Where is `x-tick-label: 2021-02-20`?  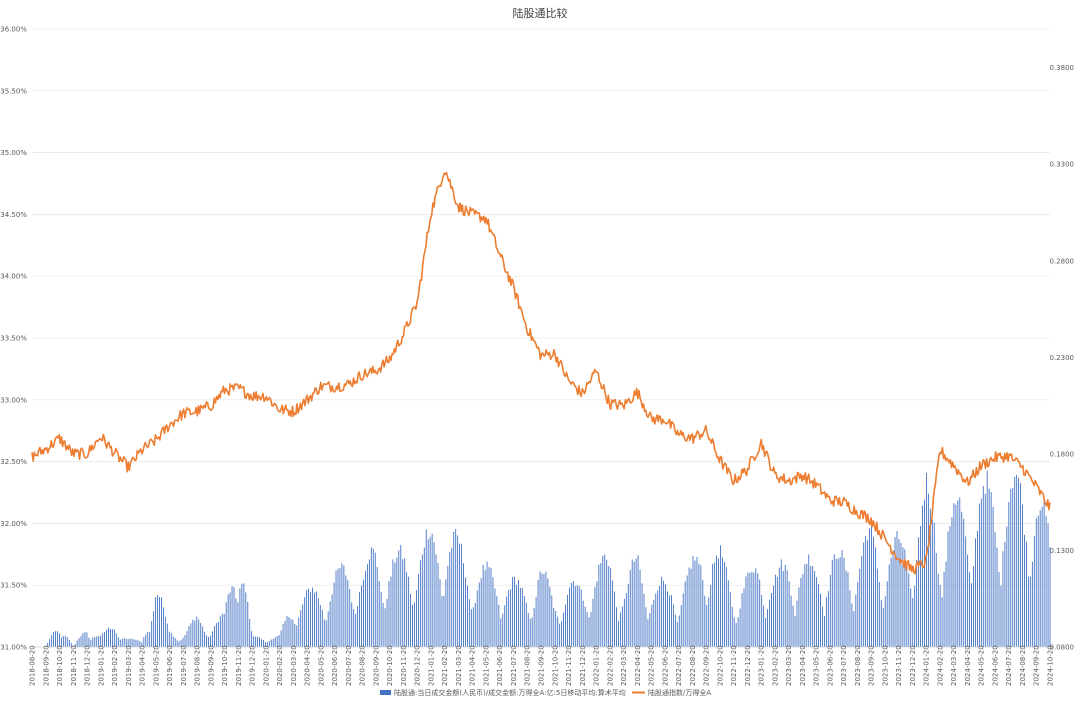
x-tick-label: 2021-02-20 is located at coordinates (445, 665).